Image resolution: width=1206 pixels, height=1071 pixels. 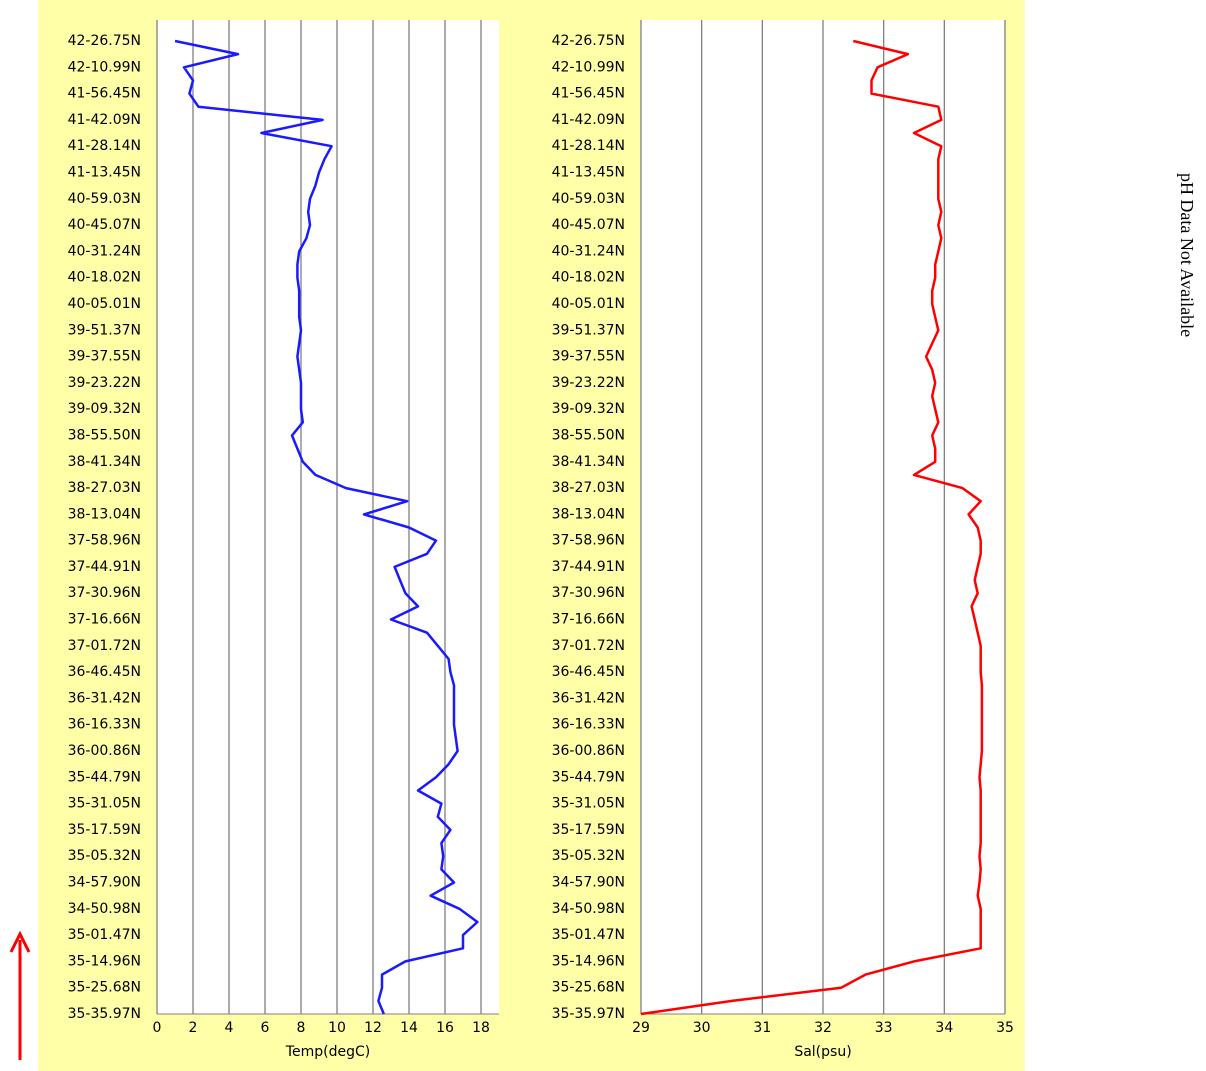 I want to click on x-tick-label: 29, so click(x=641, y=1028).